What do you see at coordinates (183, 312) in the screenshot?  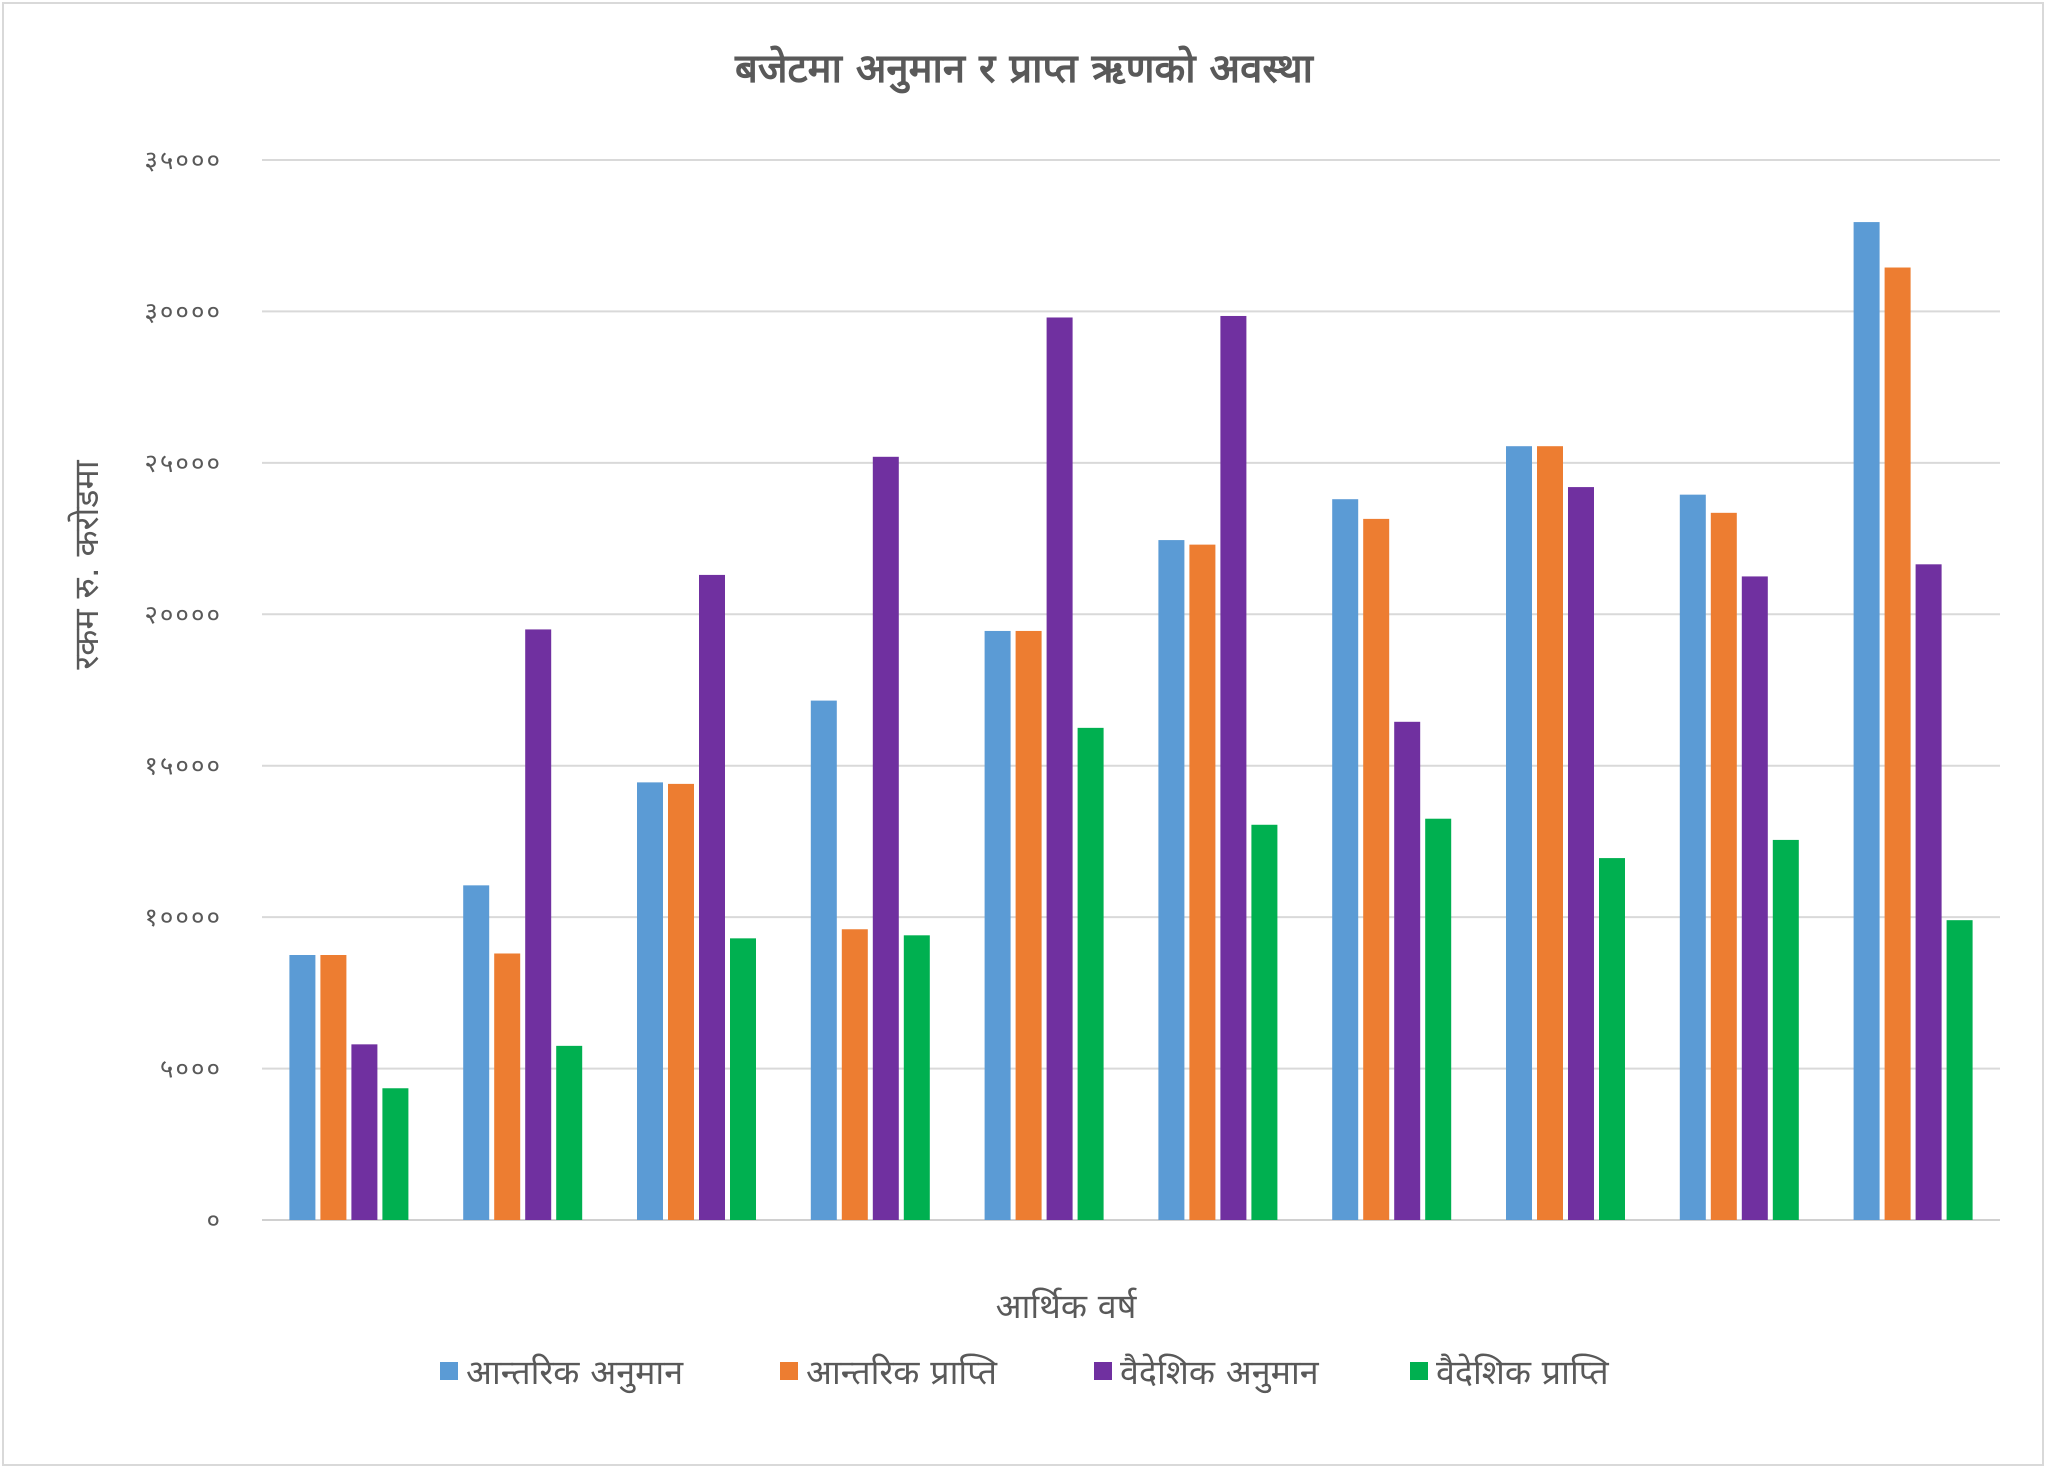 I see `y-tick-label: ३००००` at bounding box center [183, 312].